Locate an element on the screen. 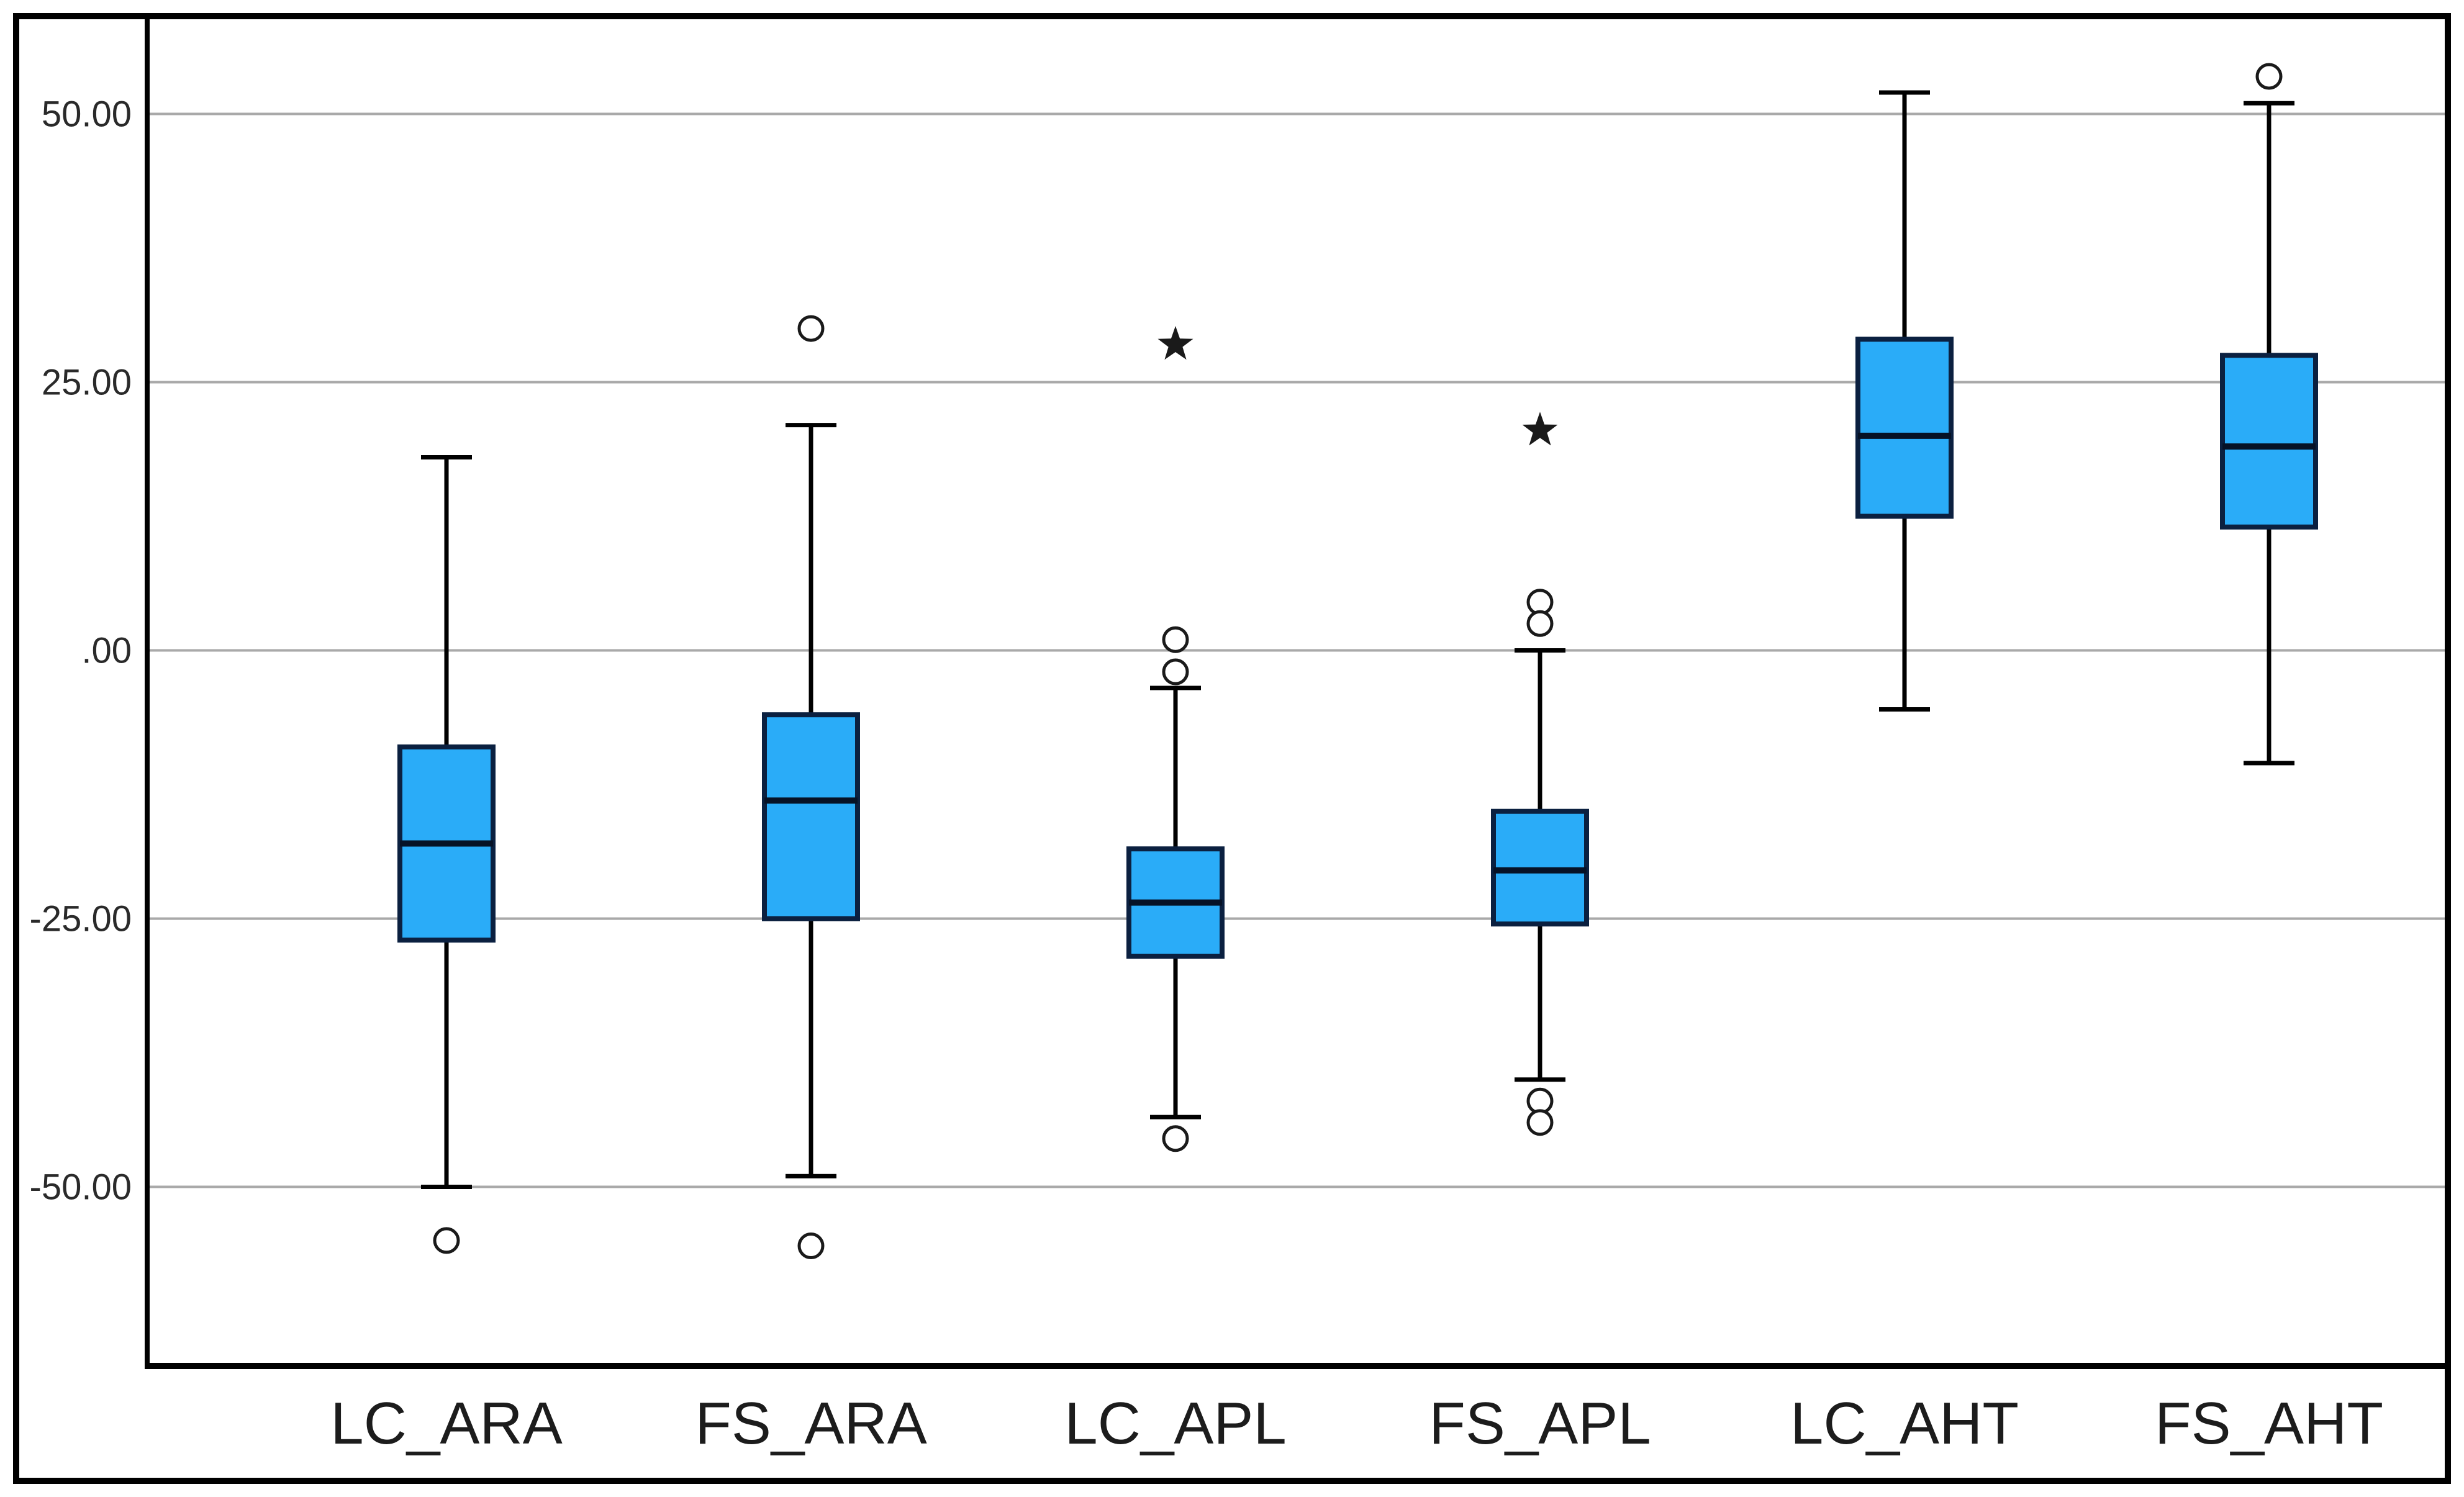 The image size is (2464, 1497). x-axis-category-label: FS_APL is located at coordinates (1540, 1423).